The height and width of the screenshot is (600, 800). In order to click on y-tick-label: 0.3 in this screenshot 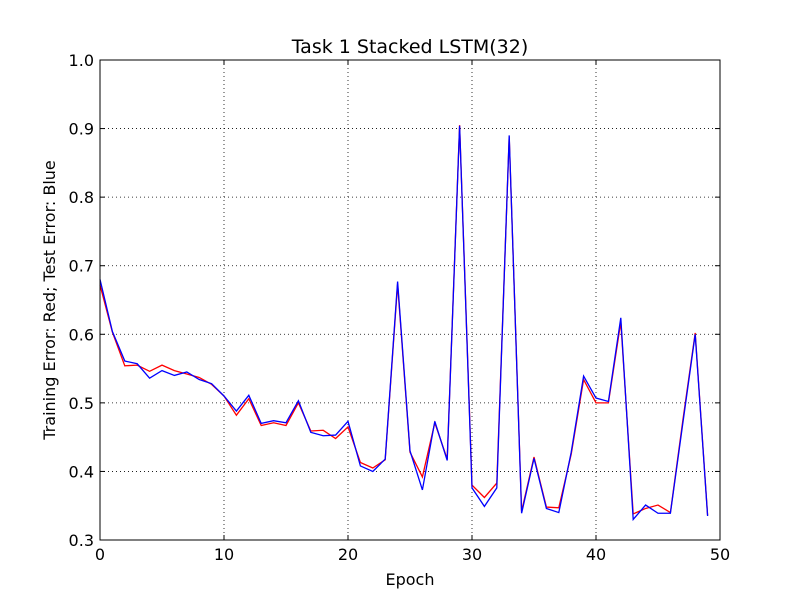, I will do `click(81, 540)`.